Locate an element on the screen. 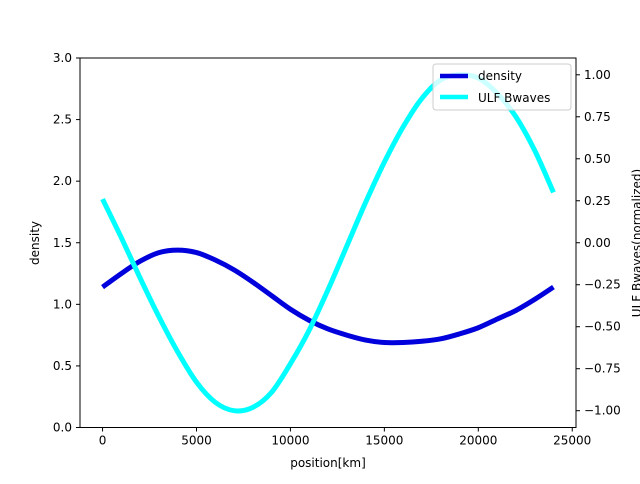 This screenshot has height=484, width=640. right-y-tick-label: 0.75 is located at coordinates (597, 117).